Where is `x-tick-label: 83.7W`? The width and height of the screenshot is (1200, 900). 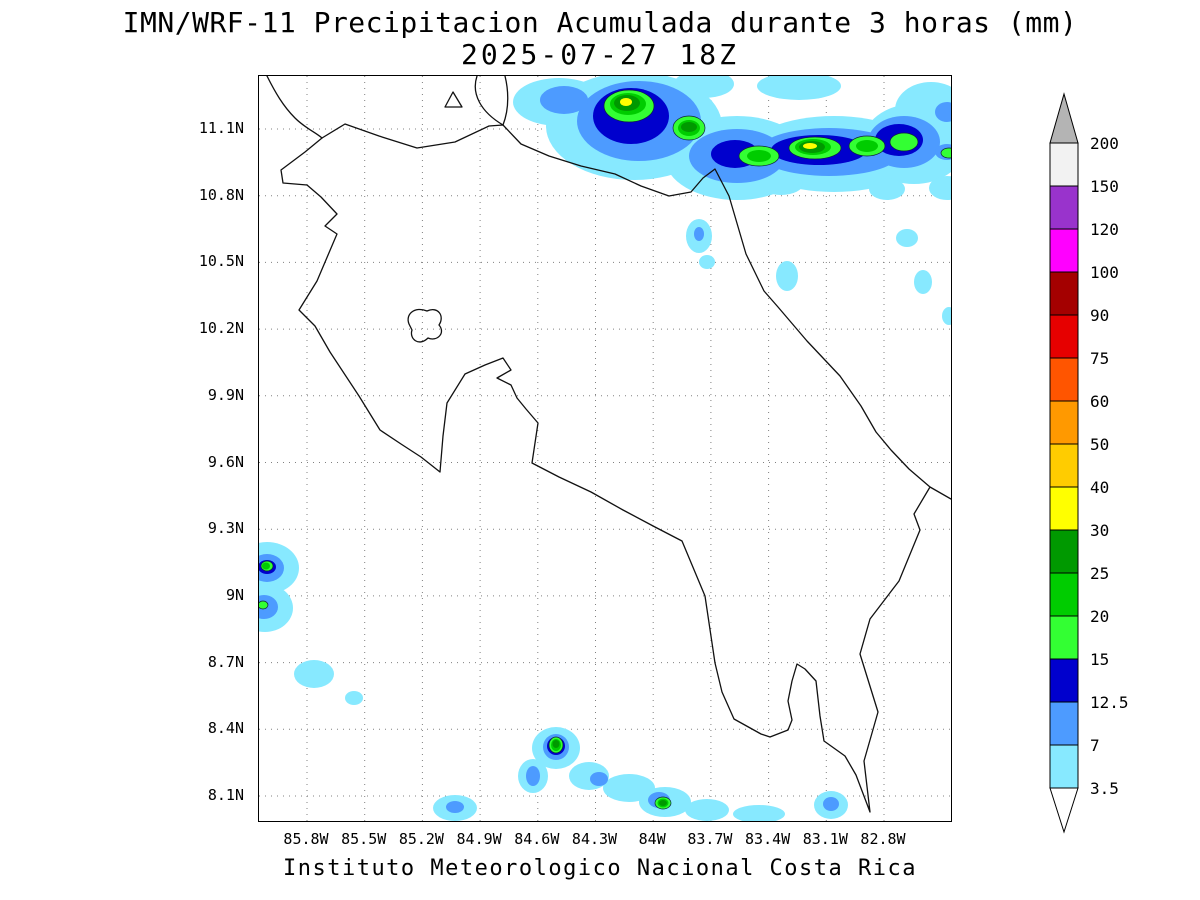 x-tick-label: 83.7W is located at coordinates (710, 839).